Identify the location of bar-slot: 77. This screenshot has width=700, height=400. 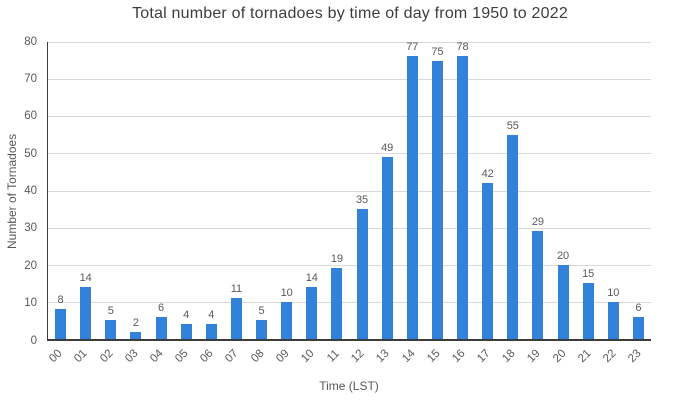
(412, 190).